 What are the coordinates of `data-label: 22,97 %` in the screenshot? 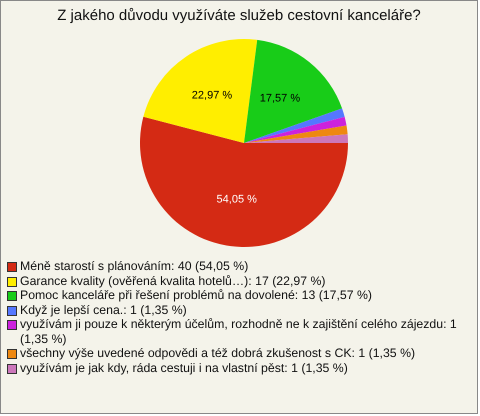 It's located at (212, 96).